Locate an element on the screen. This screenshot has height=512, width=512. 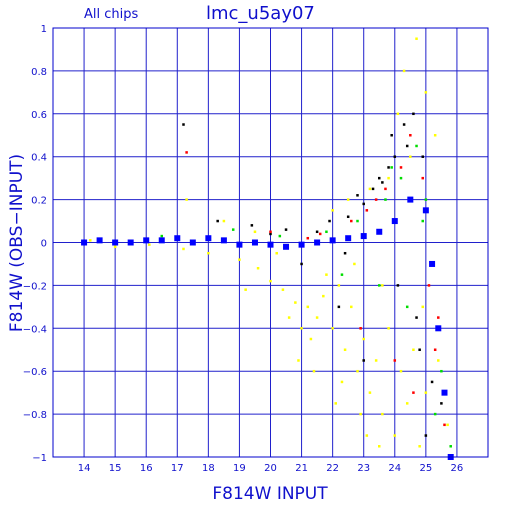
x-tick-label: 20 is located at coordinates (270, 468).